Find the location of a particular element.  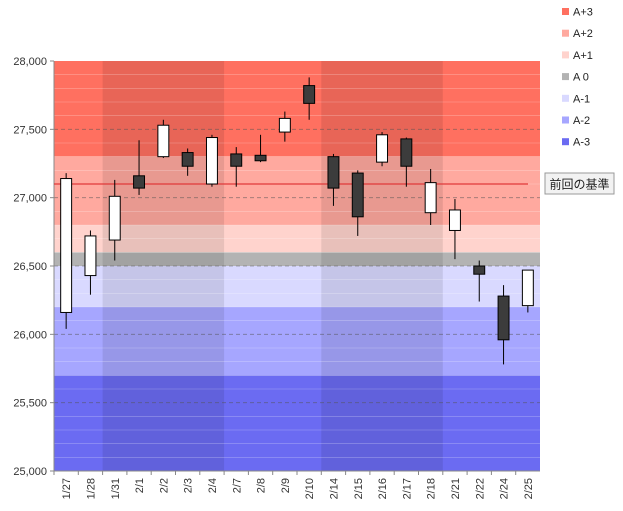

x-tick-label: 2/8 is located at coordinates (262, 485).